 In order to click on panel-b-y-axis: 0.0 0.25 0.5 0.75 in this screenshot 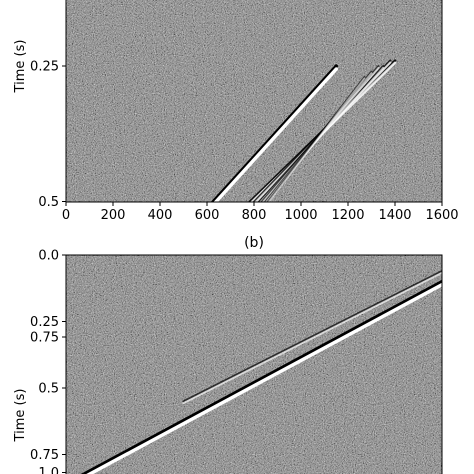, I will do `click(48, 356)`.